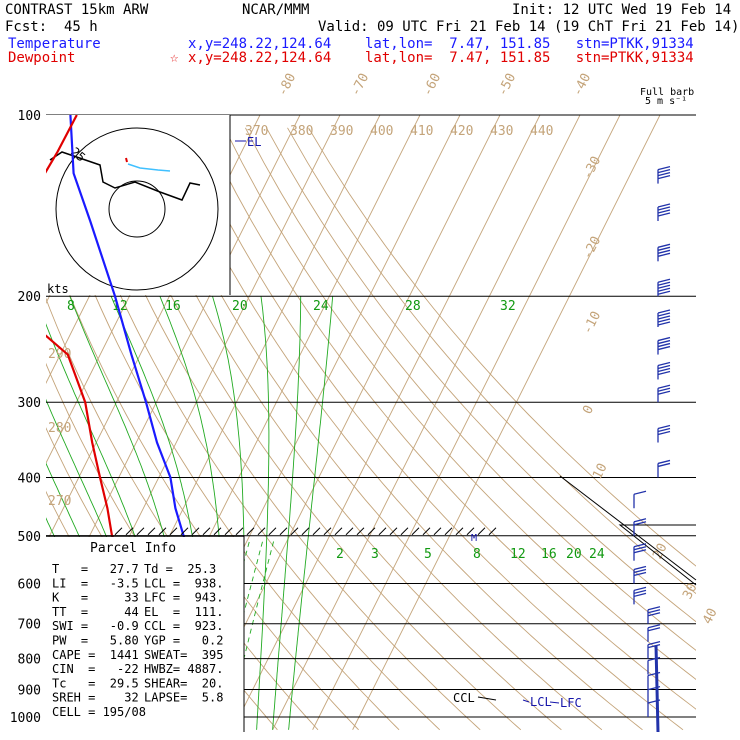  I want to click on parcel-info-left: SREH = 32, so click(95, 698).